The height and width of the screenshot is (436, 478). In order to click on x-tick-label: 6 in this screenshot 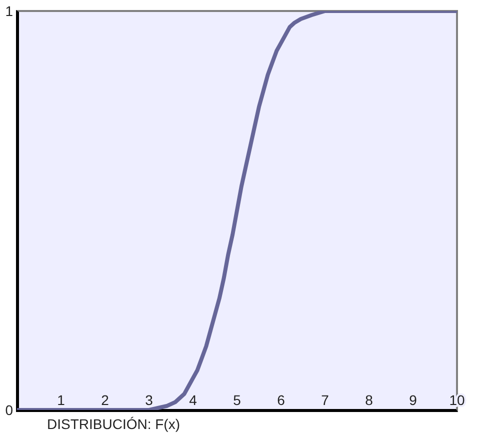, I will do `click(281, 400)`.